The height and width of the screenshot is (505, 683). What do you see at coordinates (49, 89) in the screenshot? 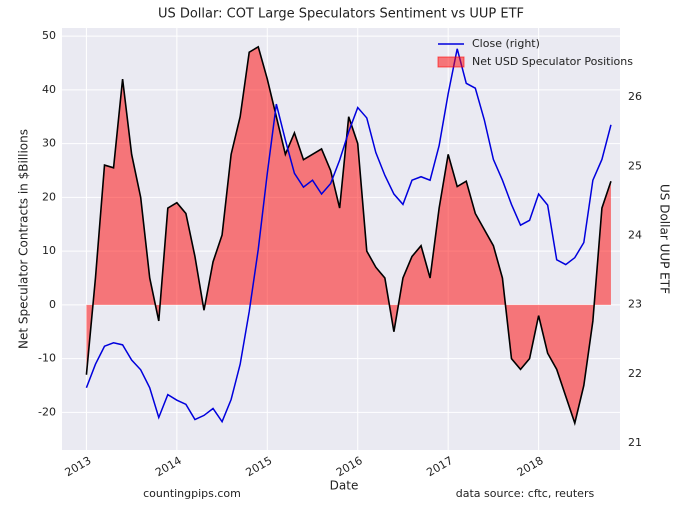
I see `y-tick-label: 40` at bounding box center [49, 89].